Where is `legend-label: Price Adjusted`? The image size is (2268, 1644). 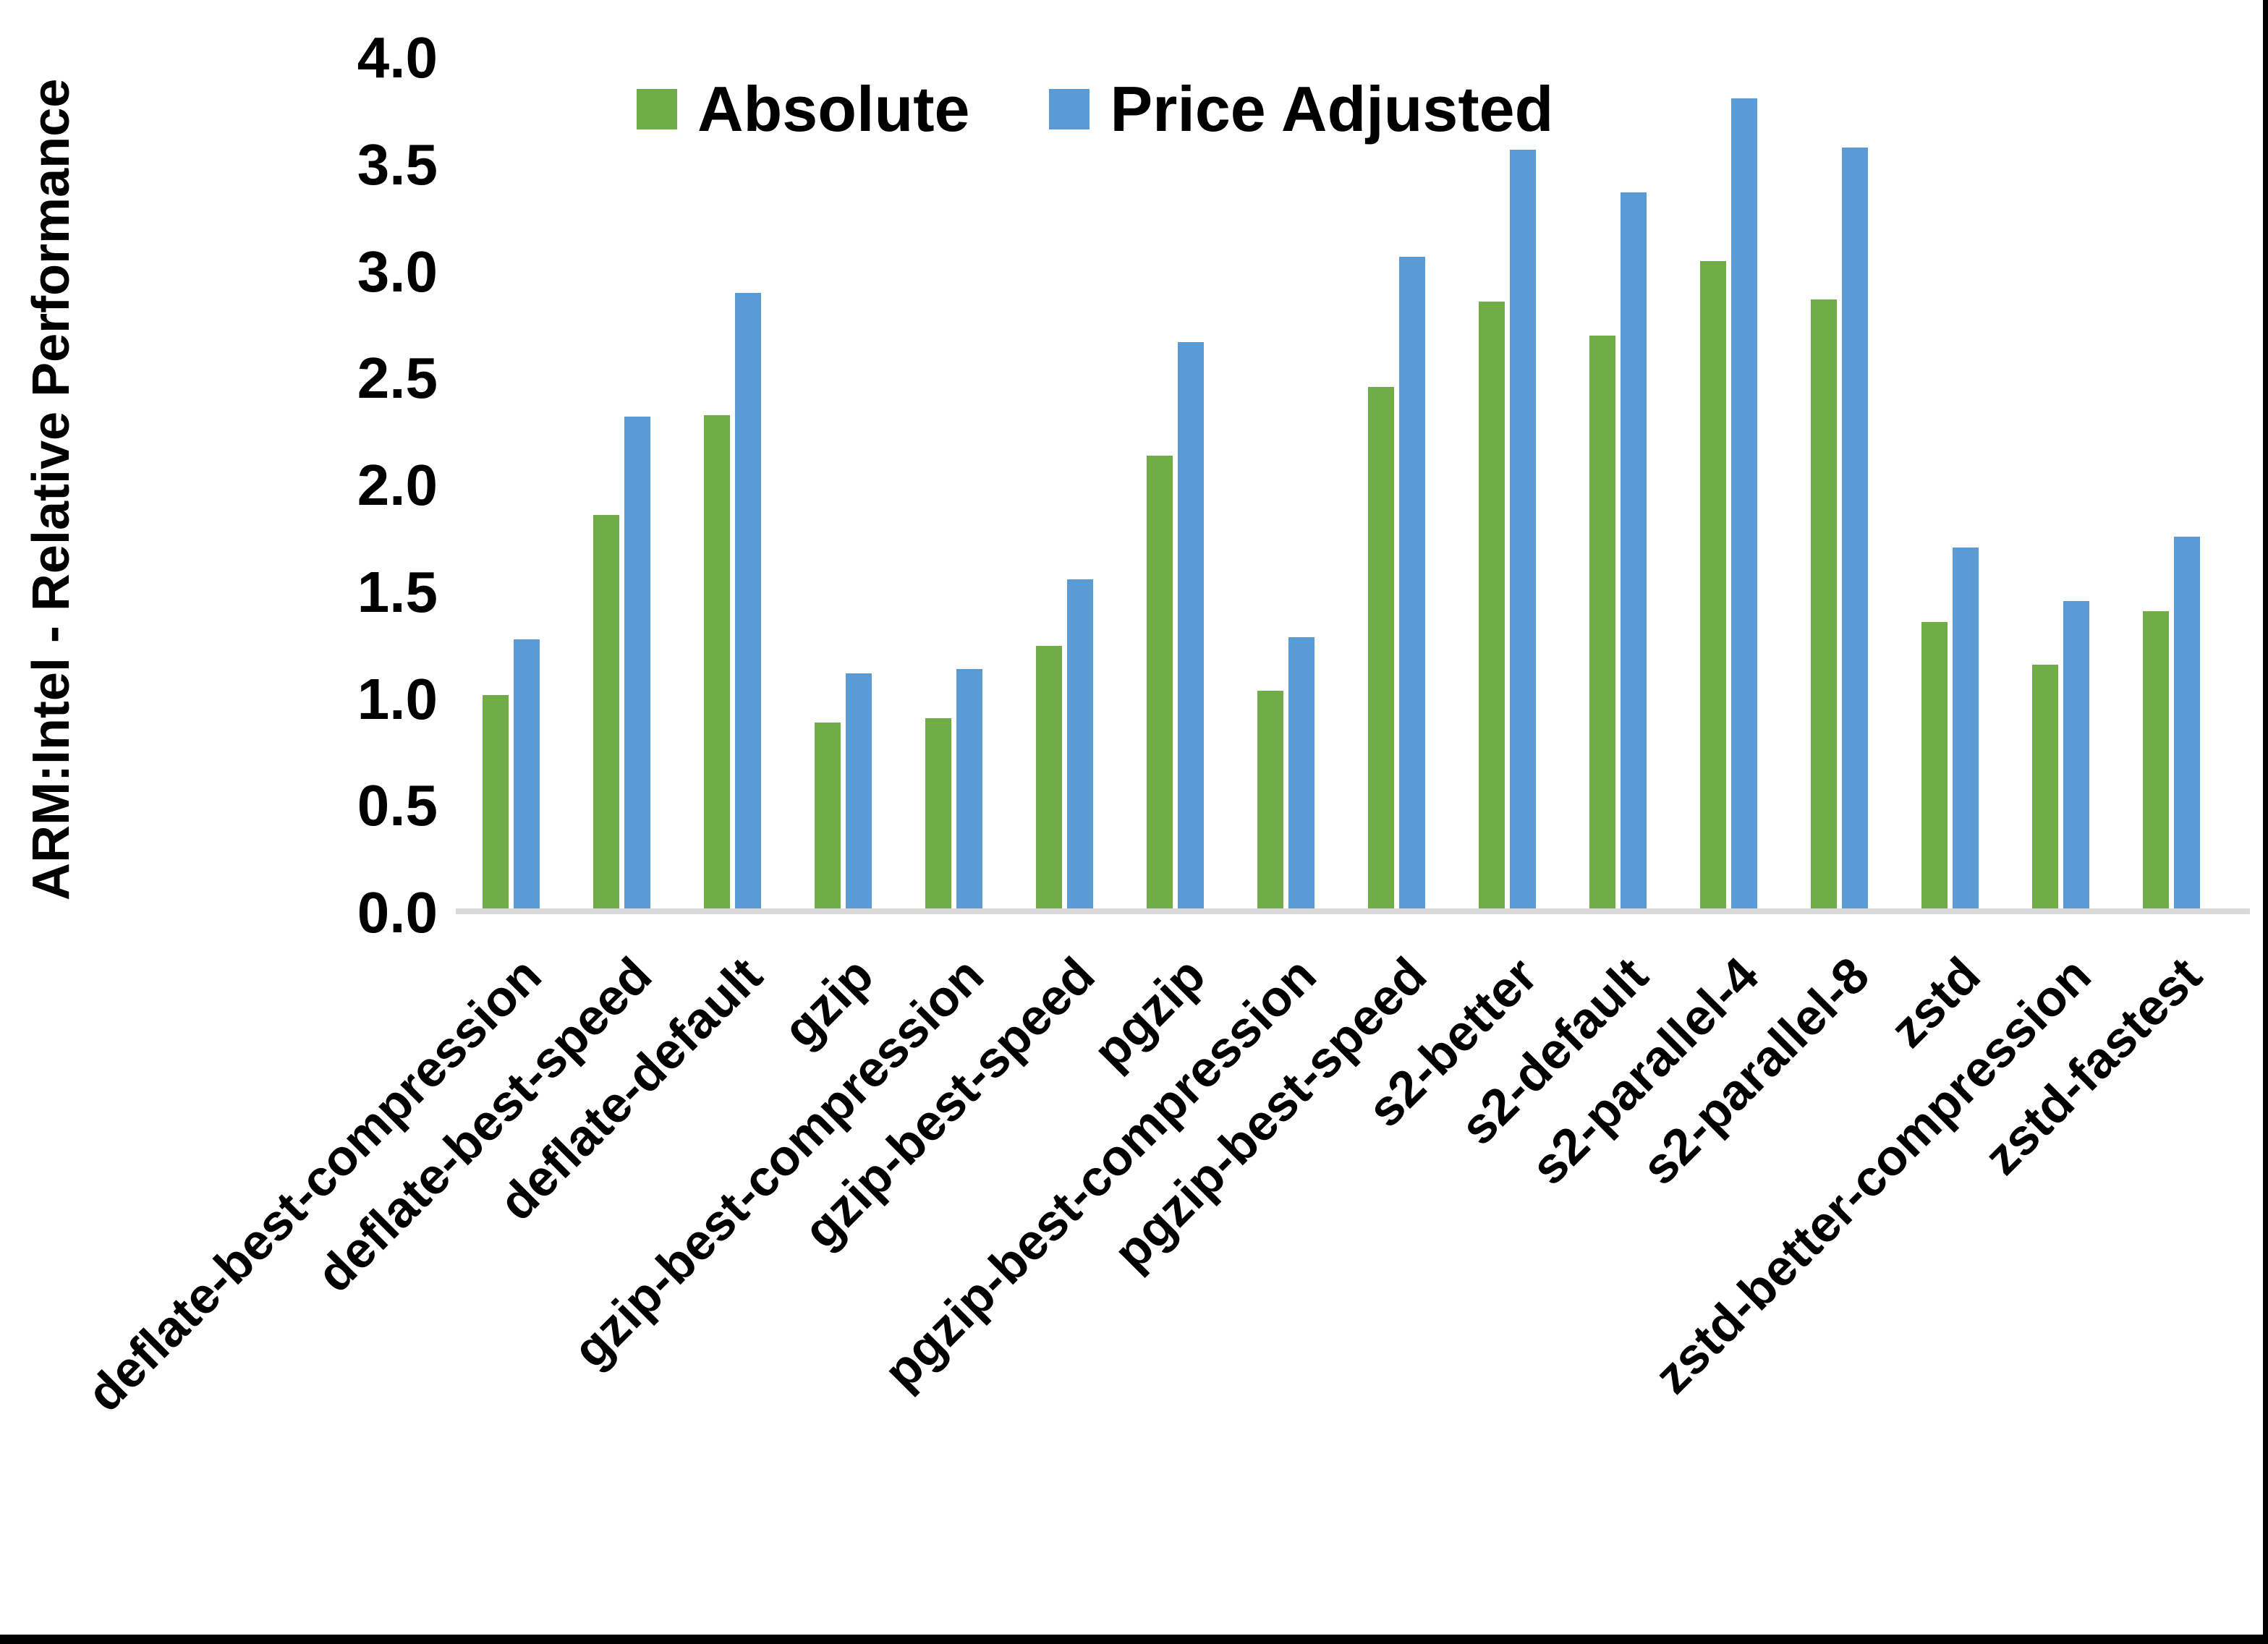
legend-label: Price Adjusted is located at coordinates (1332, 109).